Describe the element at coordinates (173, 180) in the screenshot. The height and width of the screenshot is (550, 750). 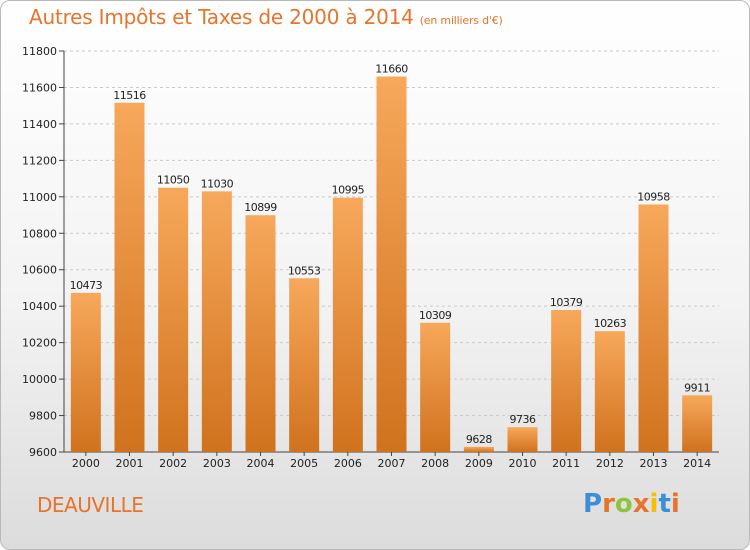
I see `data-label: 11050` at that location.